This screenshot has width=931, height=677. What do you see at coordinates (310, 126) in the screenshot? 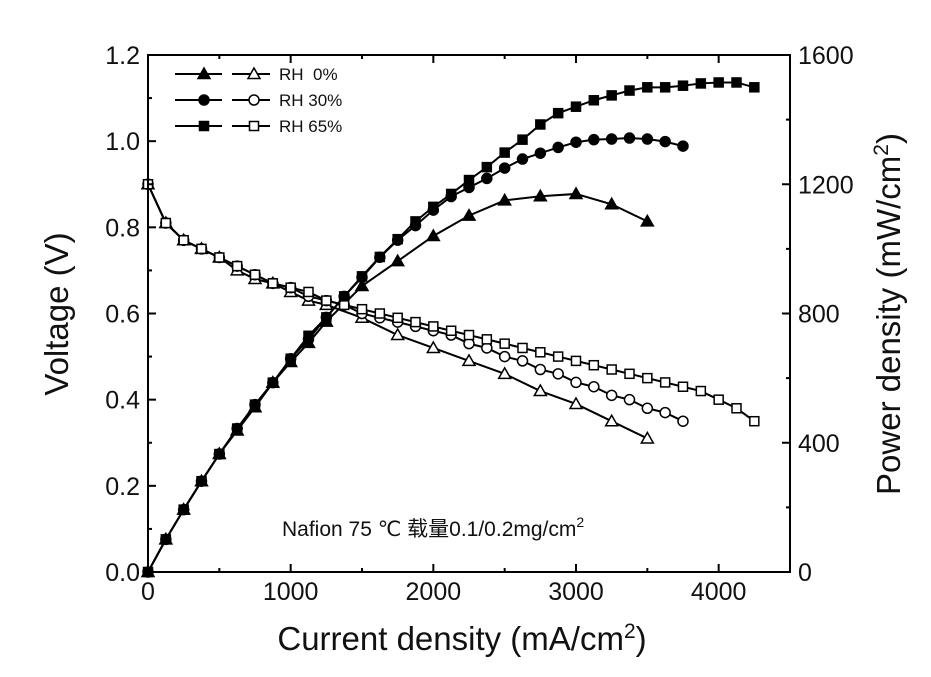
I see `legend-label: RH 65%` at bounding box center [310, 126].